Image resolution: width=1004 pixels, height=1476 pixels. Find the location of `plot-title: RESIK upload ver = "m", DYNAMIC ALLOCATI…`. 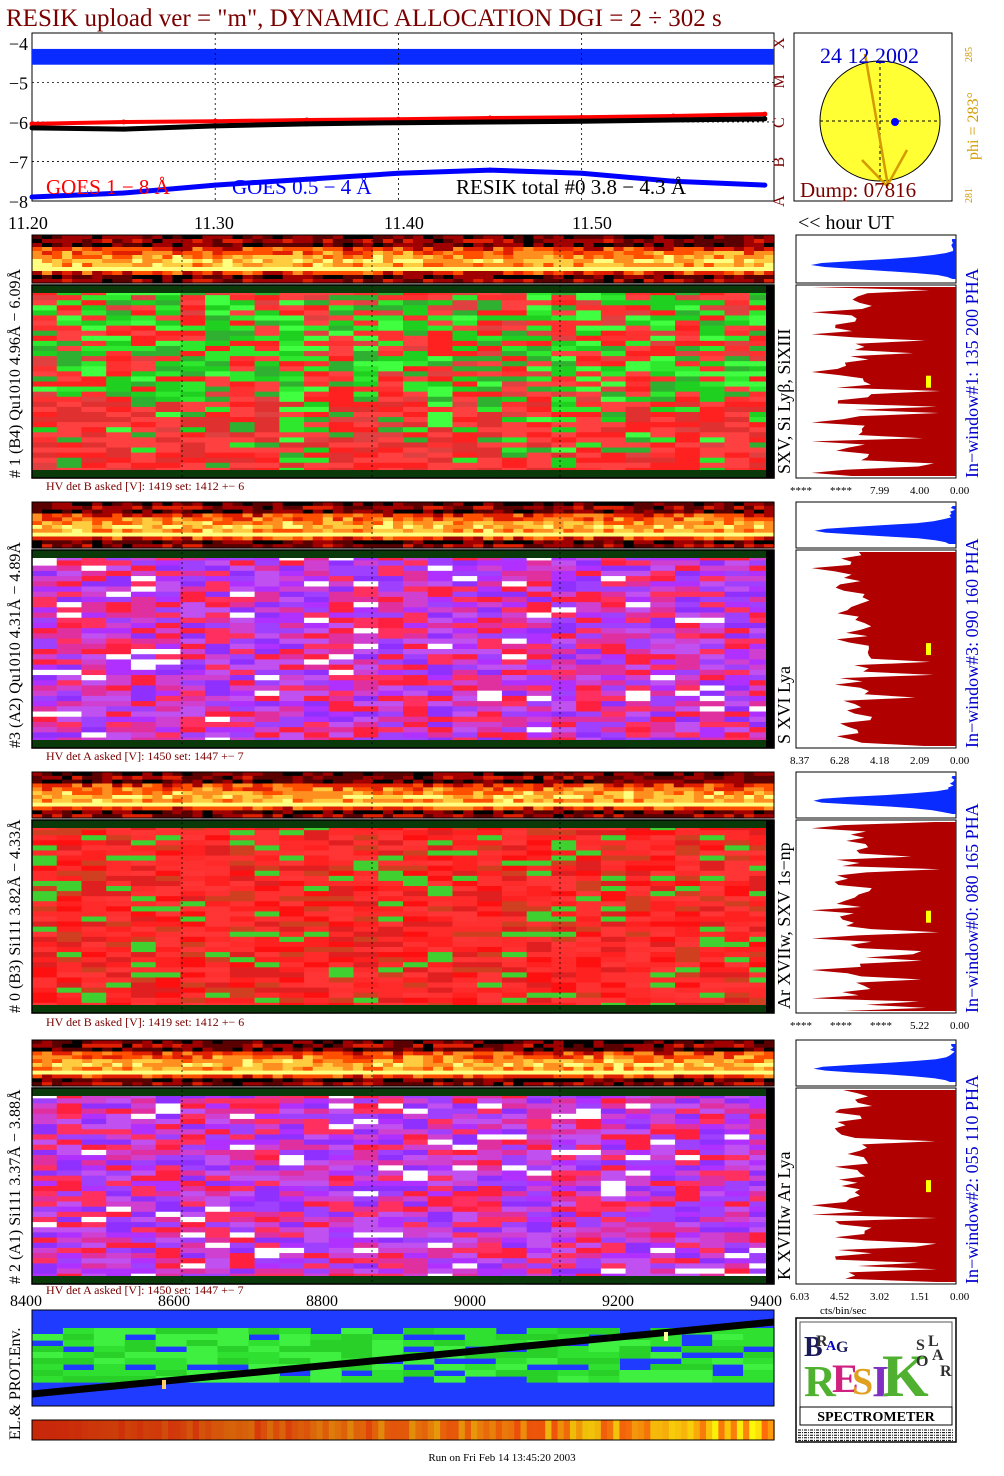

plot-title: RESIK upload ver = "m", DYNAMIC ALLOCATI… is located at coordinates (364, 18).